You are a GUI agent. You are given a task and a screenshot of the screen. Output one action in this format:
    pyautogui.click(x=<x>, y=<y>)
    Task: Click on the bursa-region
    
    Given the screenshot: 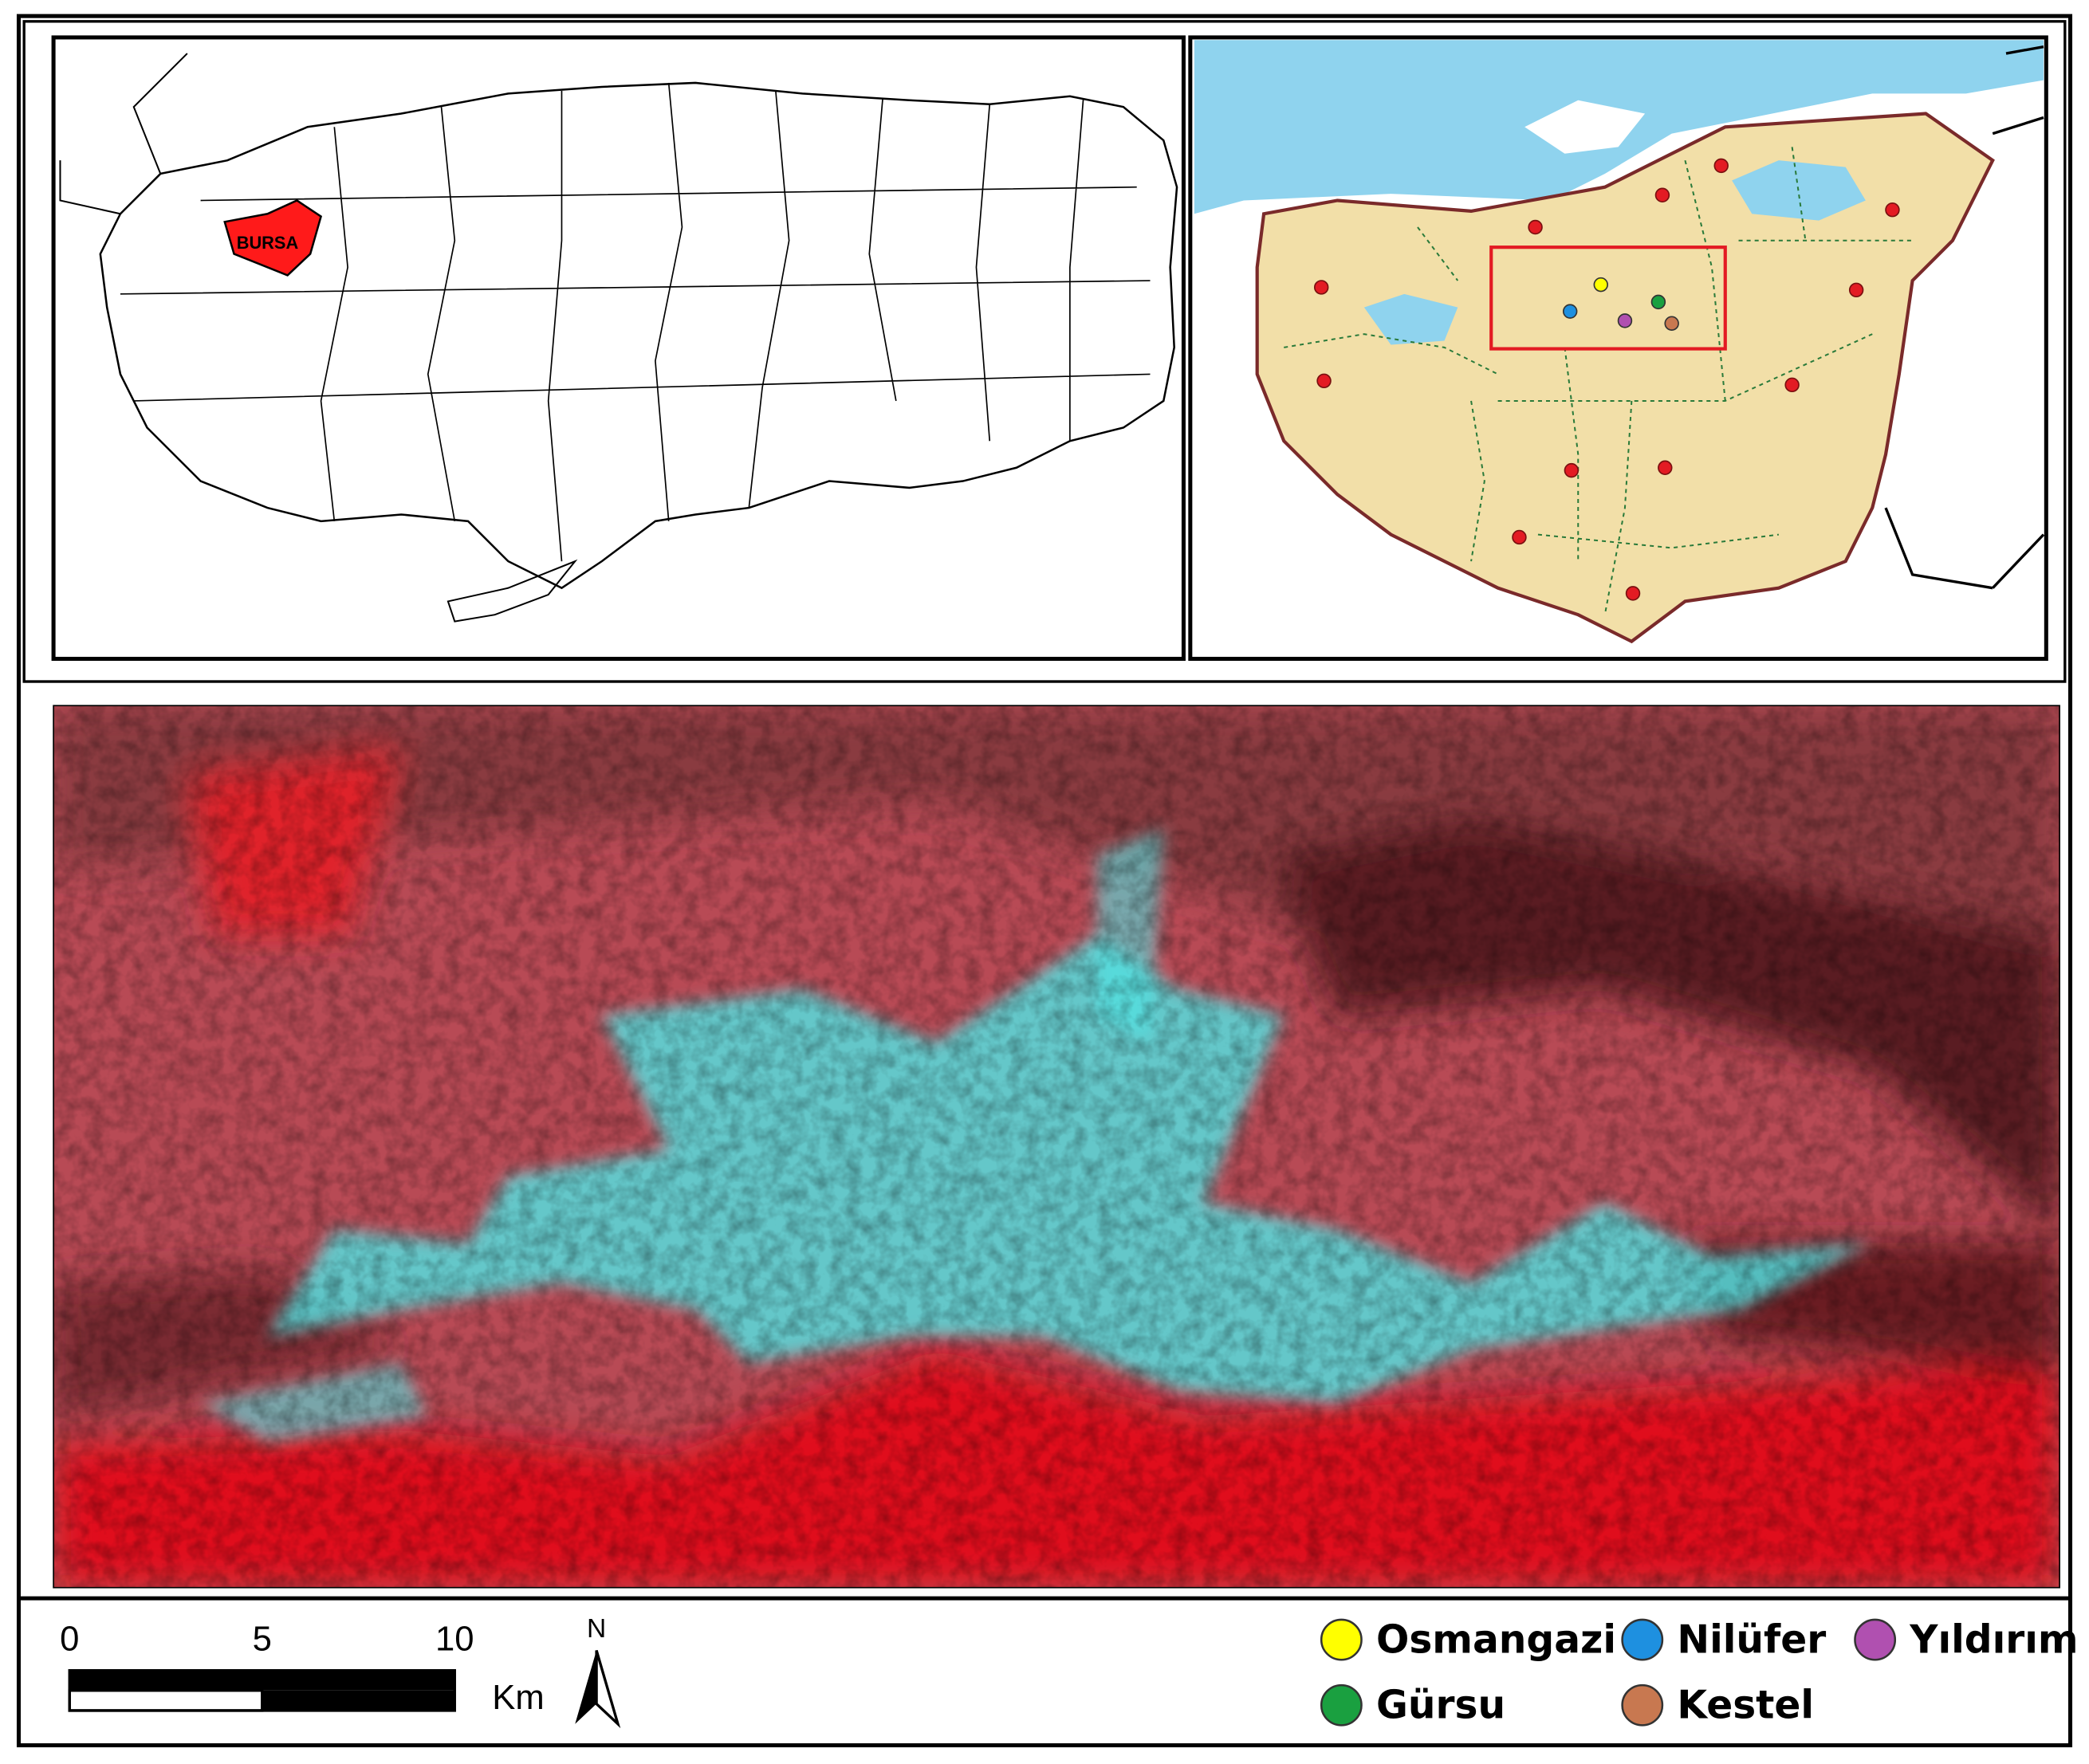 What is the action you would take?
    pyautogui.click(x=273, y=238)
    